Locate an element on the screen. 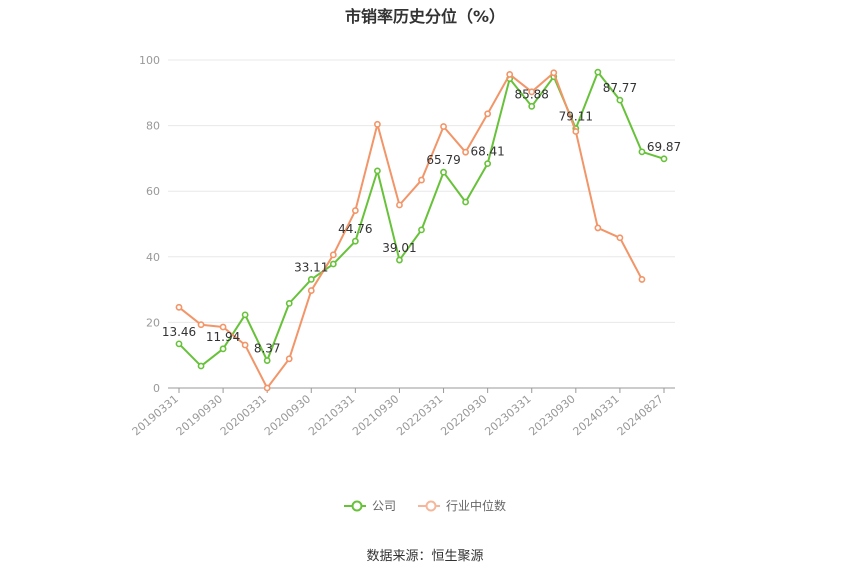  legend-company-marker-icon is located at coordinates (354, 505).